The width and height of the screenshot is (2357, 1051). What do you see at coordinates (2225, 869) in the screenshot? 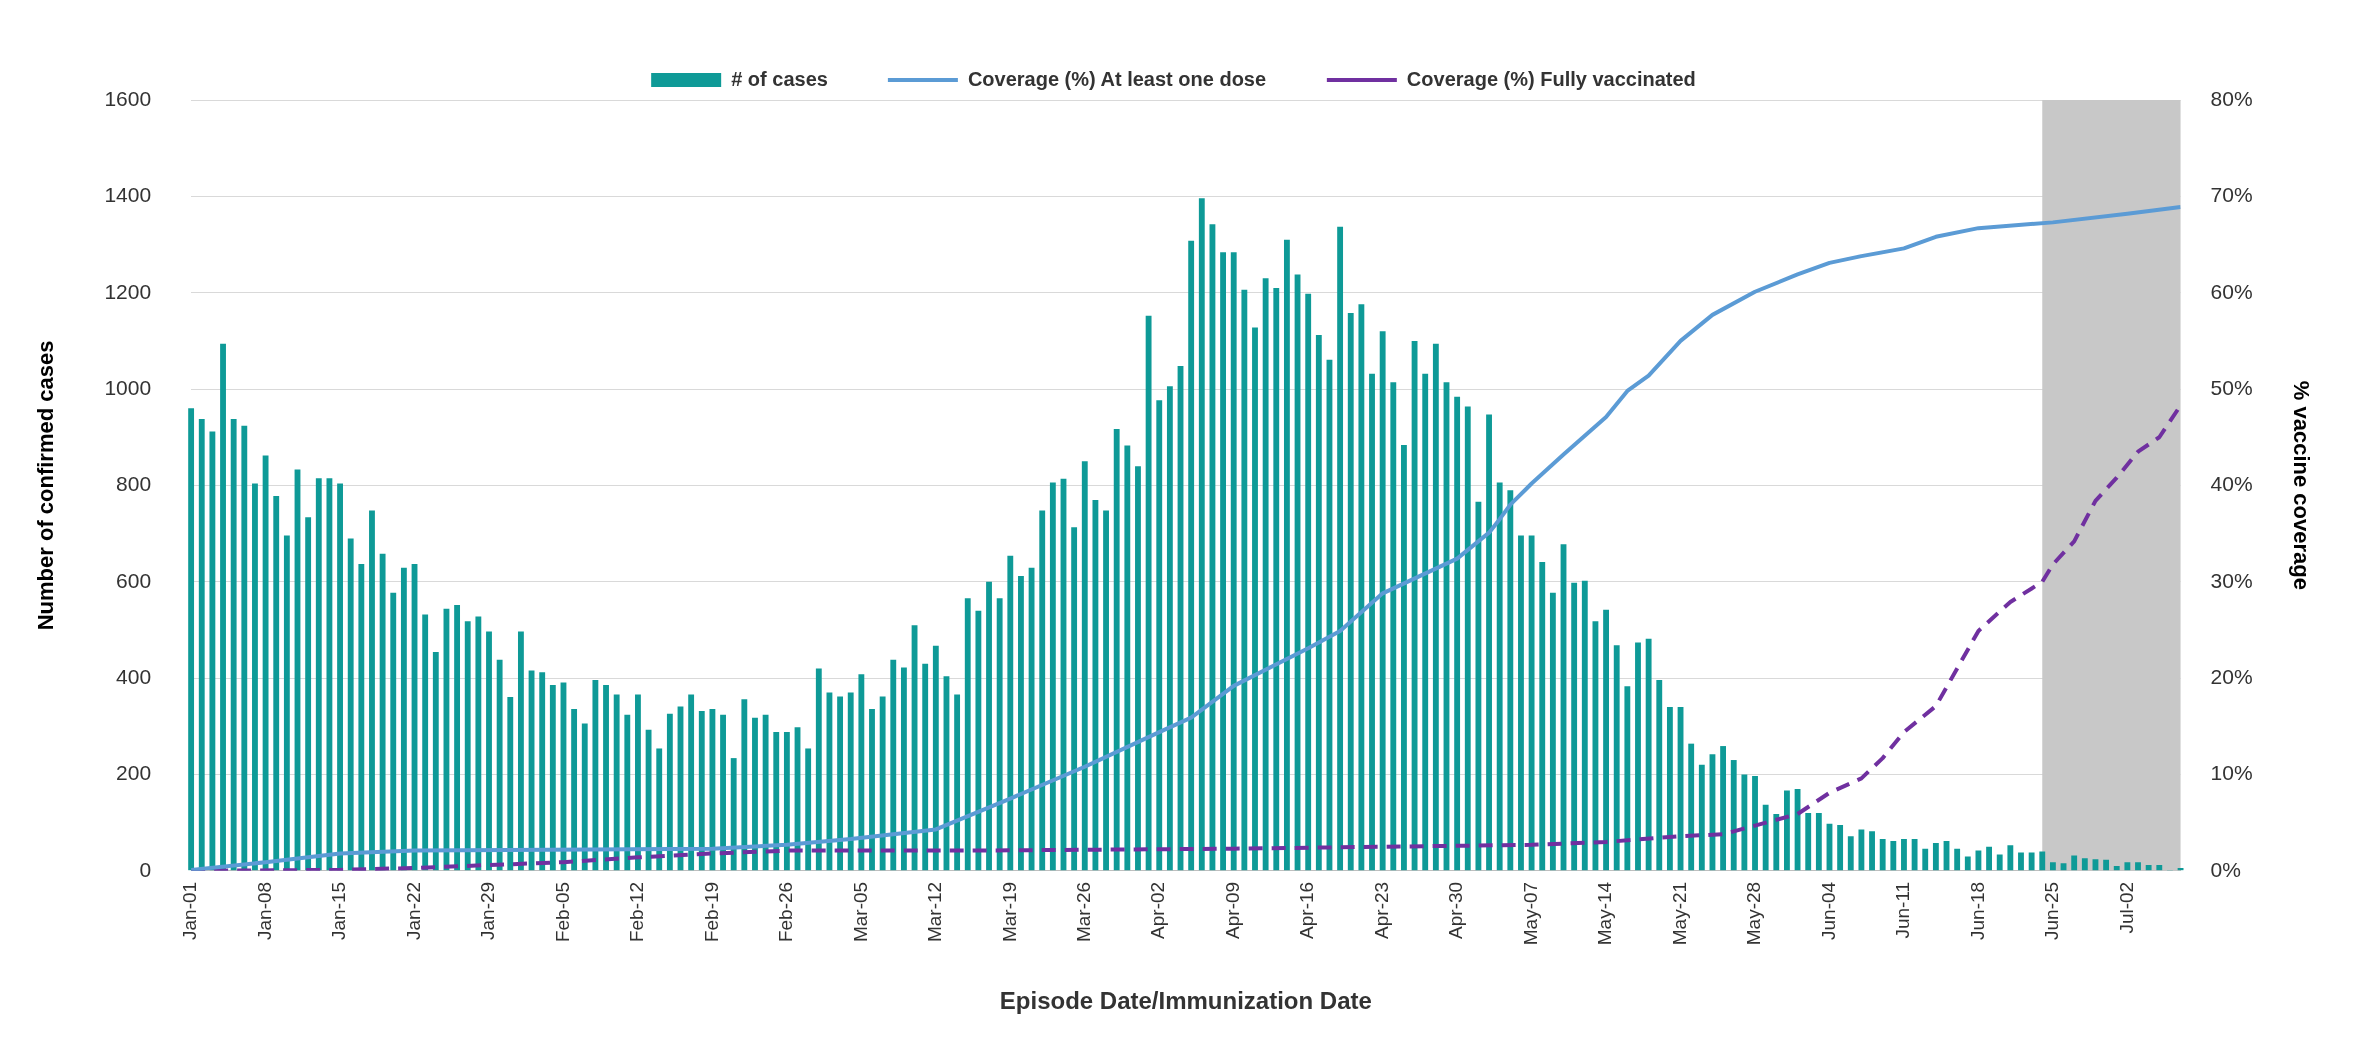
I see `y2-tick-label: 0%` at bounding box center [2225, 869].